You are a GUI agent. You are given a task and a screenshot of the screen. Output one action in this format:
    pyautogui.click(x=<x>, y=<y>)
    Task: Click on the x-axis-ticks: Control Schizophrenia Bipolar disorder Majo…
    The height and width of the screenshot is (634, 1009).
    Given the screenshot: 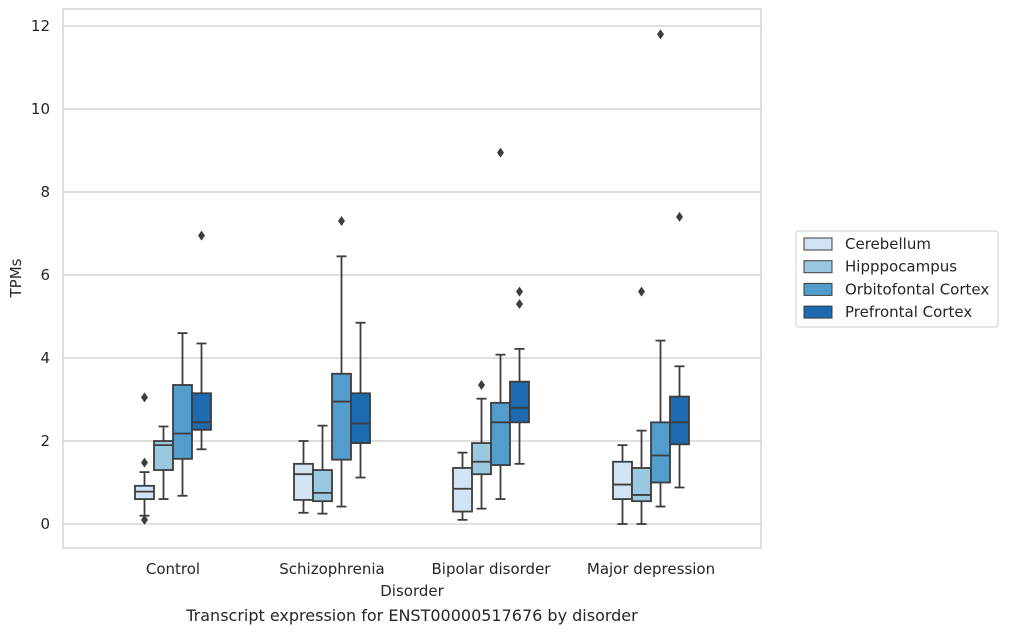 What is the action you would take?
    pyautogui.click(x=430, y=569)
    